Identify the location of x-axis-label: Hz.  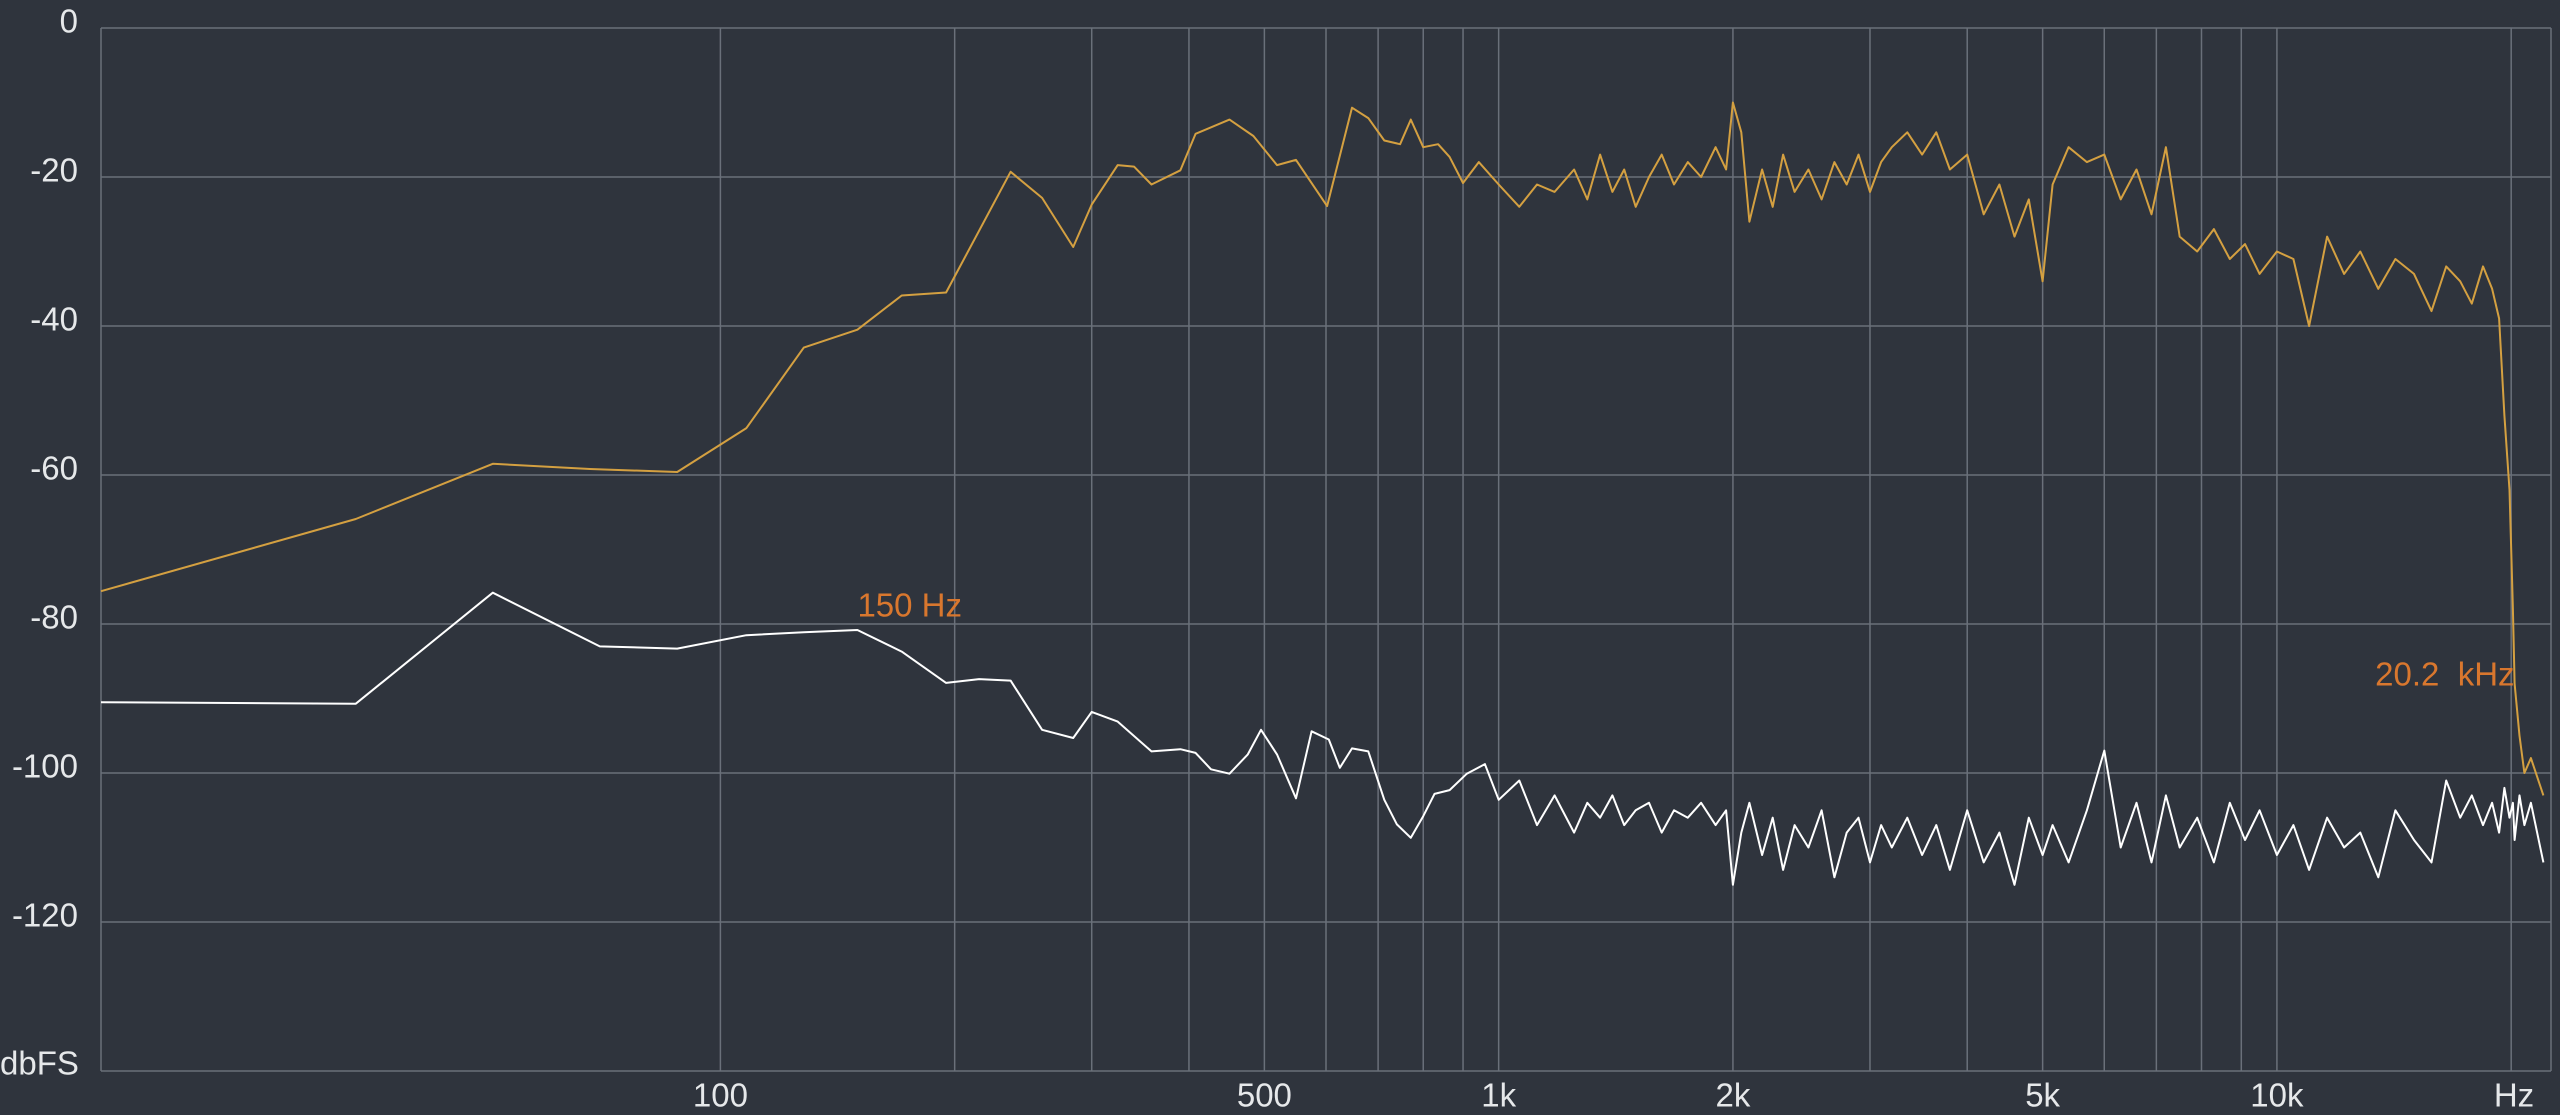
(2514, 1095).